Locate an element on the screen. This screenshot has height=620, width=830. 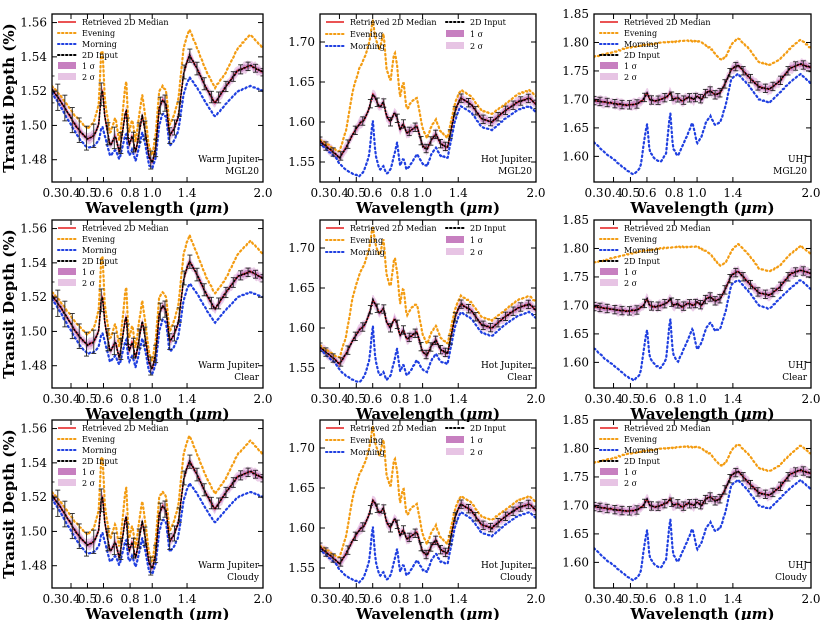
y-tick-label: 1.85 is located at coordinates (575, 220).